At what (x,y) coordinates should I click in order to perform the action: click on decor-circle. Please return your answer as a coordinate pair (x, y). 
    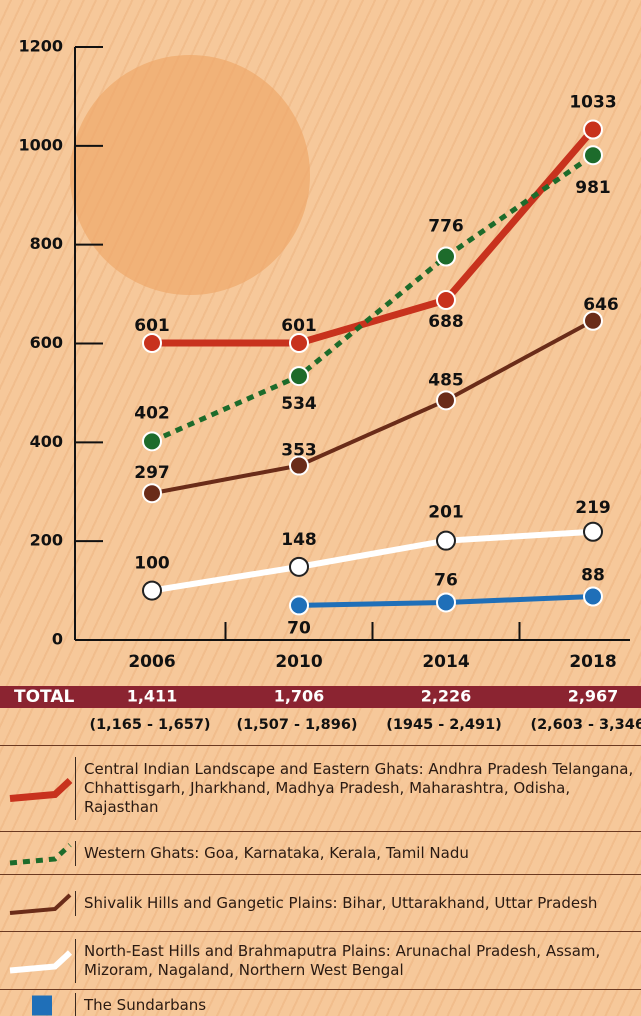
    Looking at the image, I should click on (190, 175).